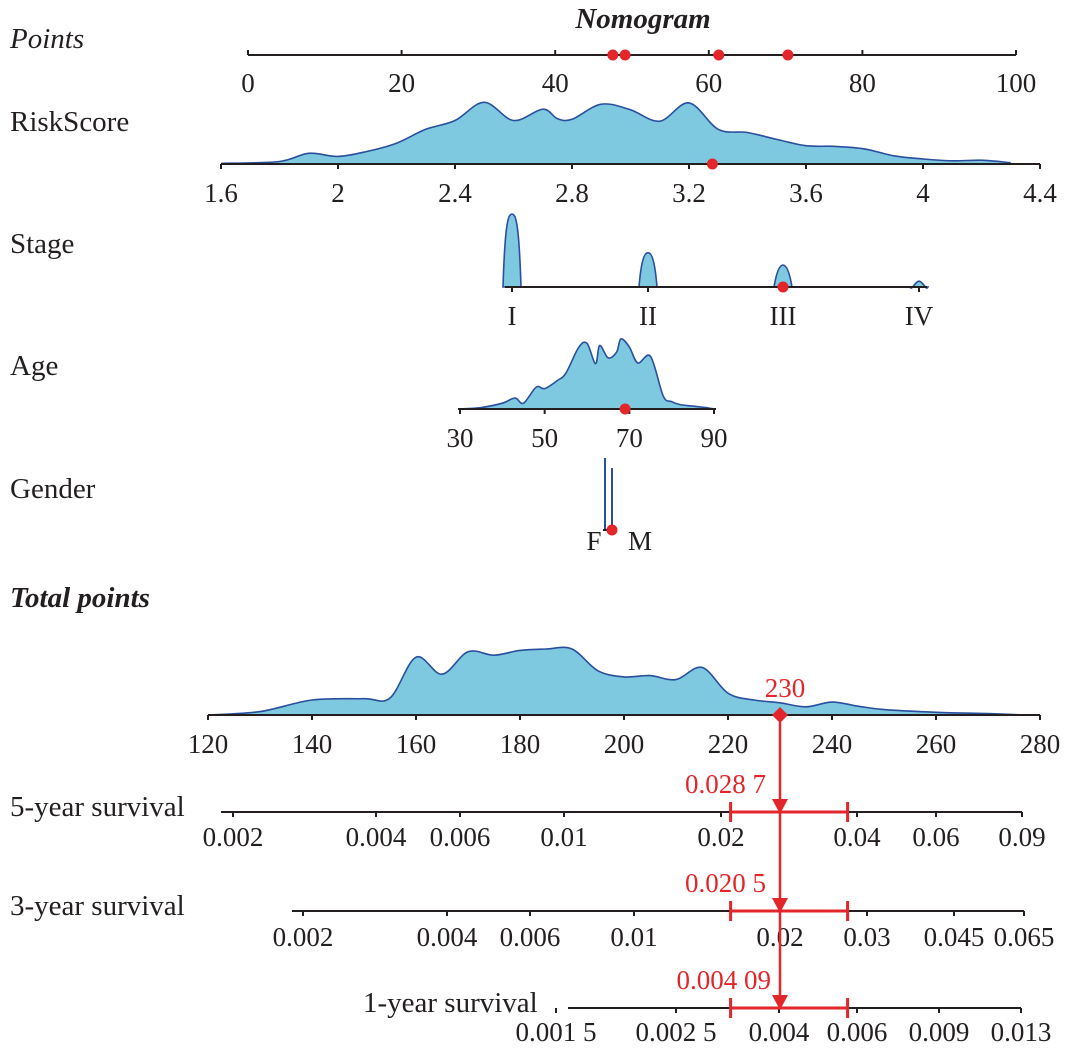 The width and height of the screenshot is (1080, 1057). Describe the element at coordinates (640, 541) in the screenshot. I see `gender-tick-label: M` at that location.